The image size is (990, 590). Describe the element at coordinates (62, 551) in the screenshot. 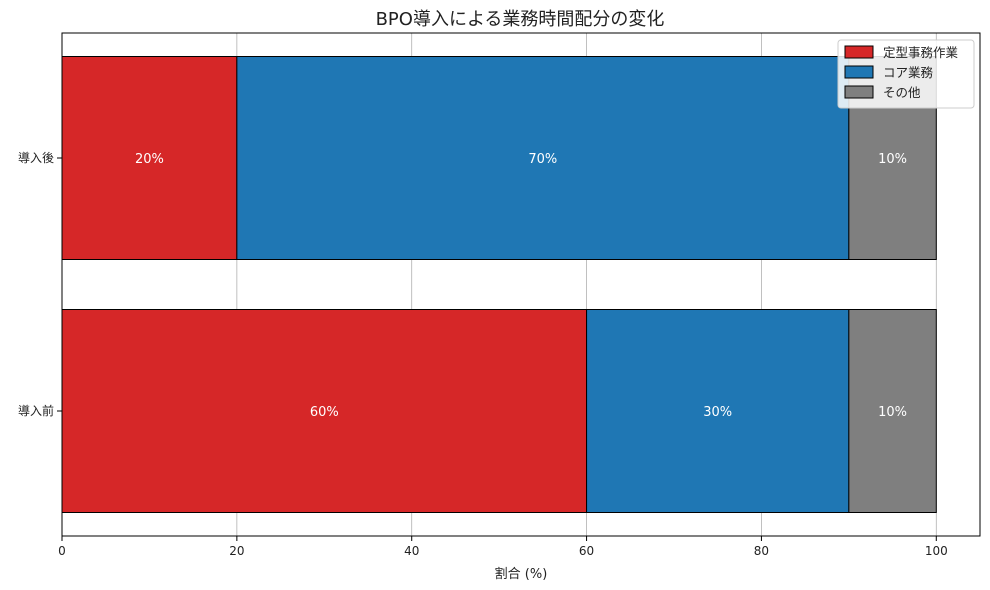

I see `x-tick-label: 0` at that location.